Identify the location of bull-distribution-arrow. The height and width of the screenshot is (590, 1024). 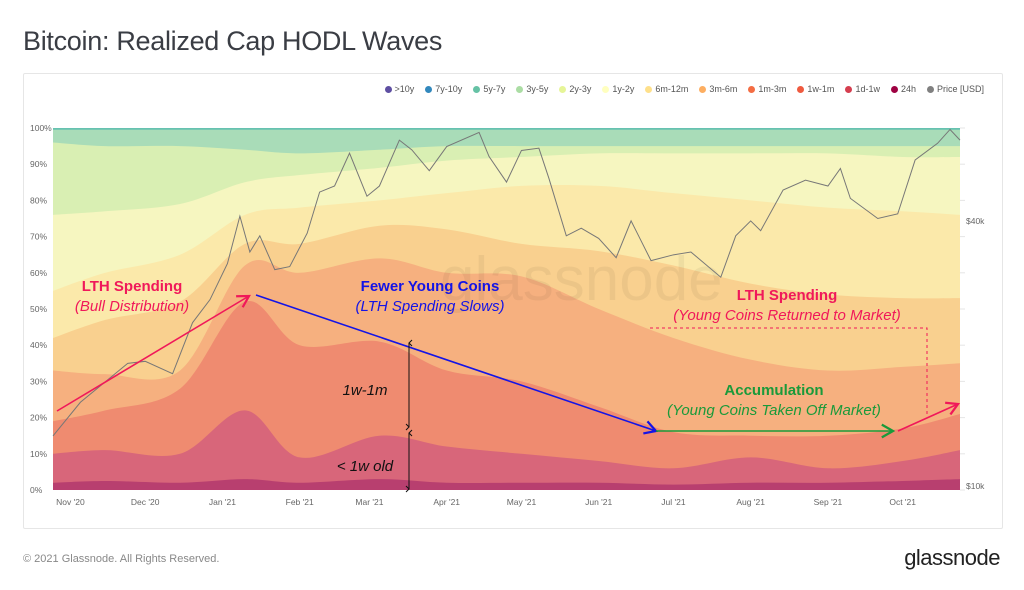
(153, 353).